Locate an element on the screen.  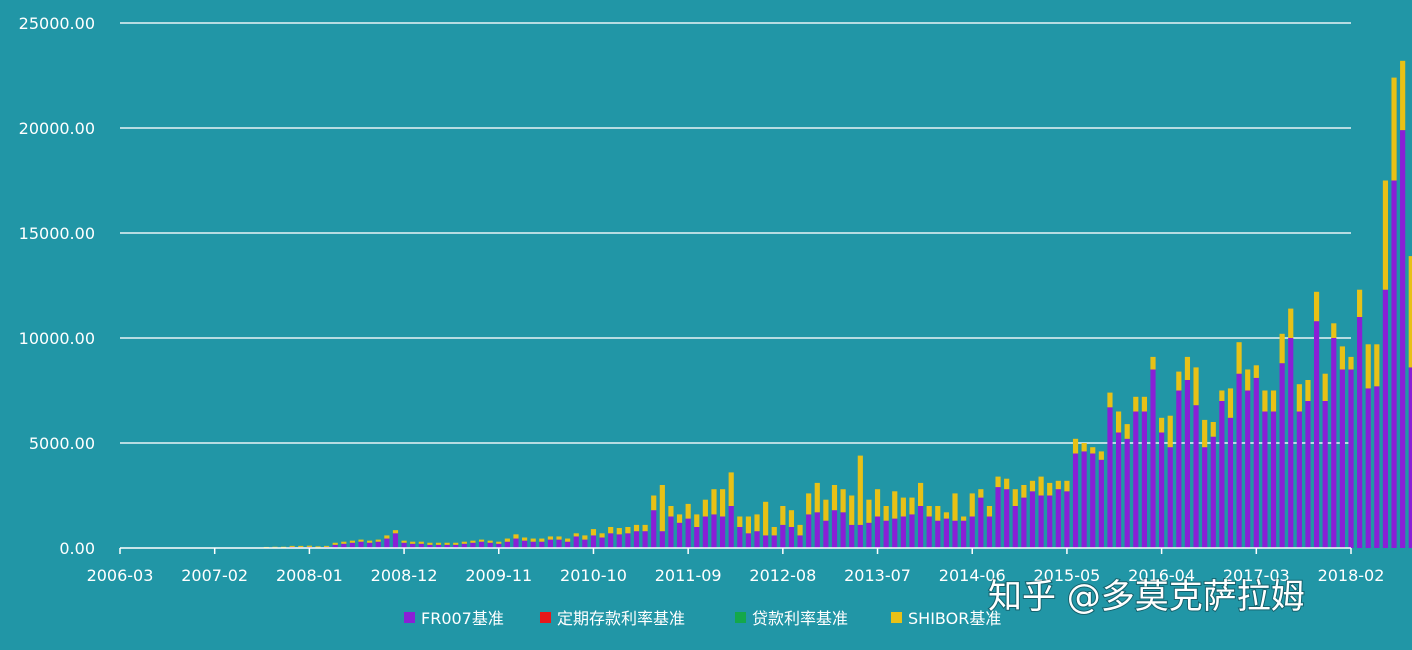
x-tick-label: 2011-09 is located at coordinates (688, 575).